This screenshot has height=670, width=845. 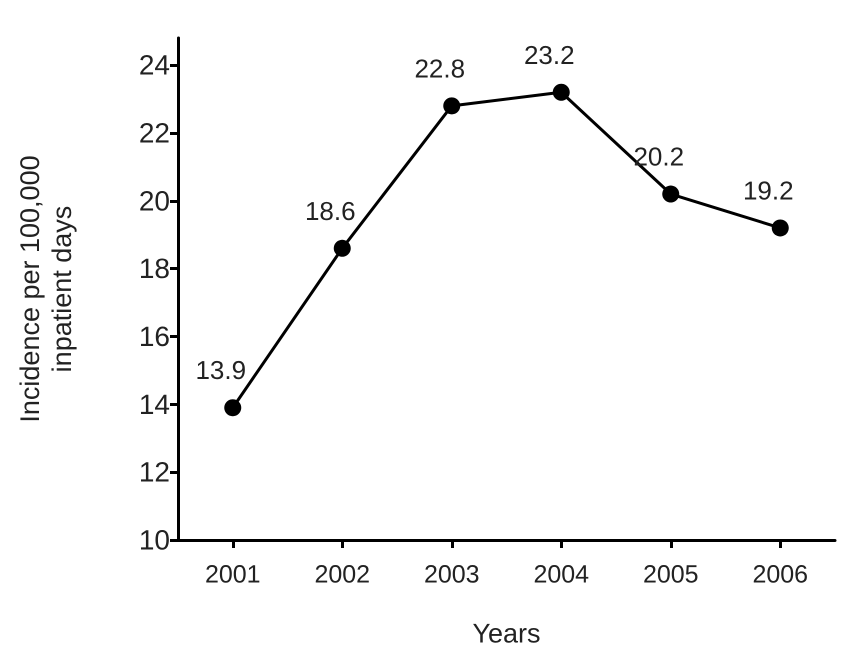 I want to click on data-label: 13.9, so click(x=220, y=370).